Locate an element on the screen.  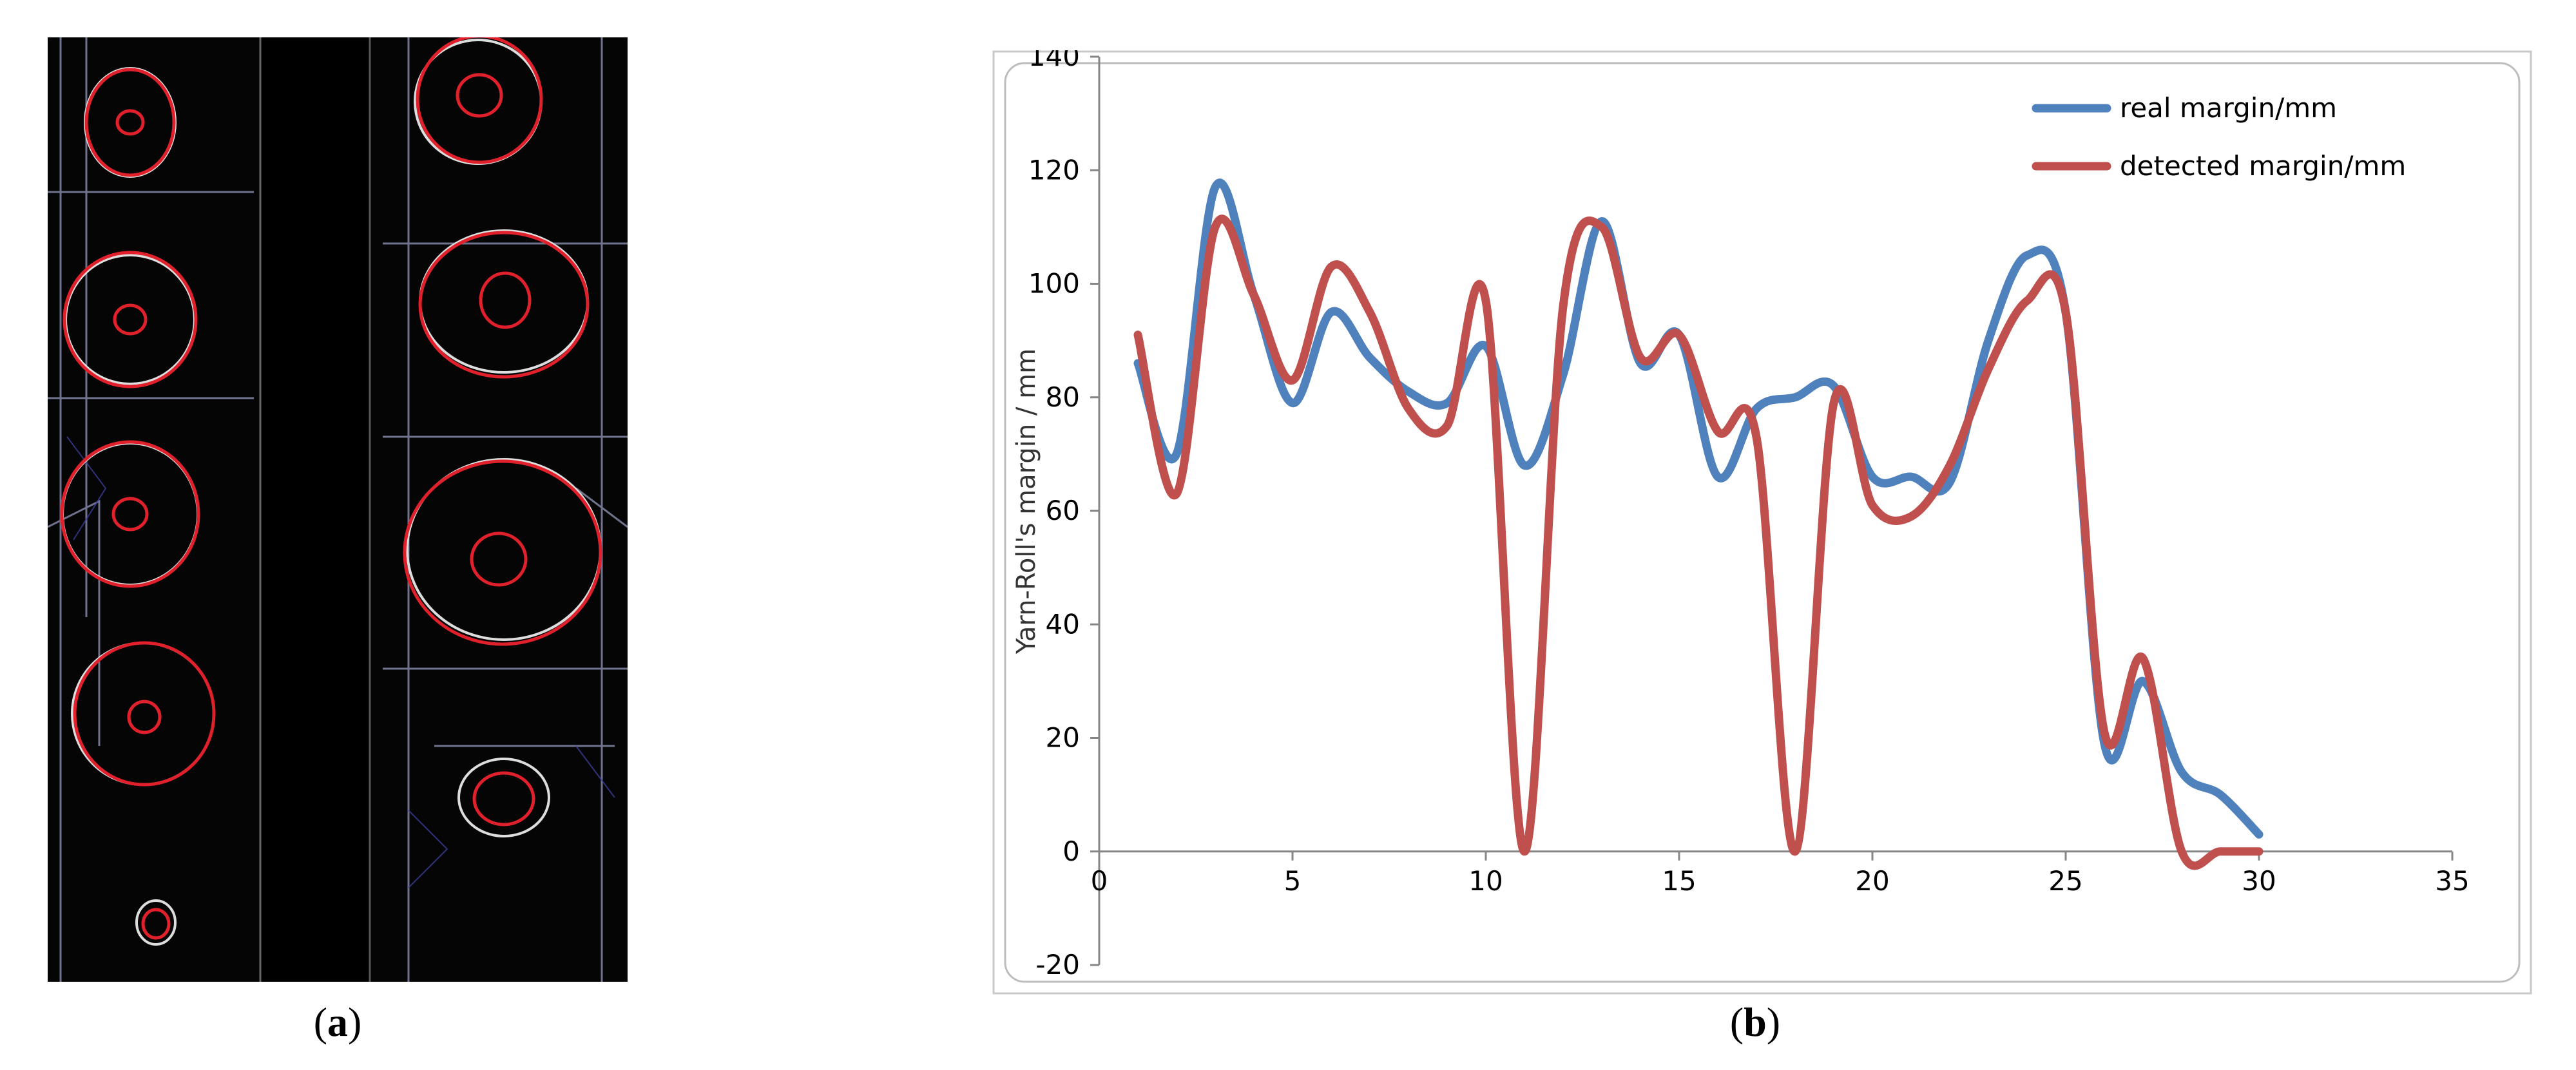
y-tick-label: 80 is located at coordinates (1063, 397).